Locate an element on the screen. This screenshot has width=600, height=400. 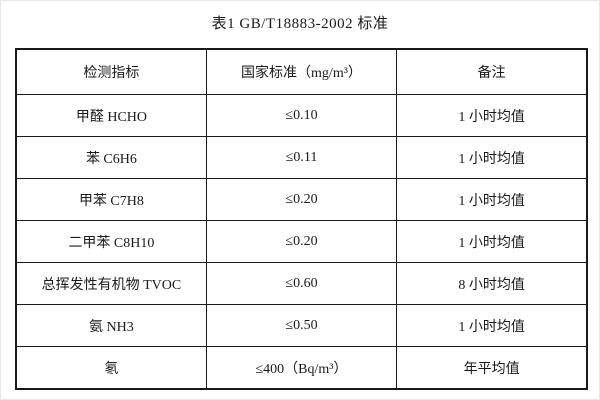
table-row: 苯 C6H6 ≤0.11 1 小时均值 is located at coordinates (301, 157).